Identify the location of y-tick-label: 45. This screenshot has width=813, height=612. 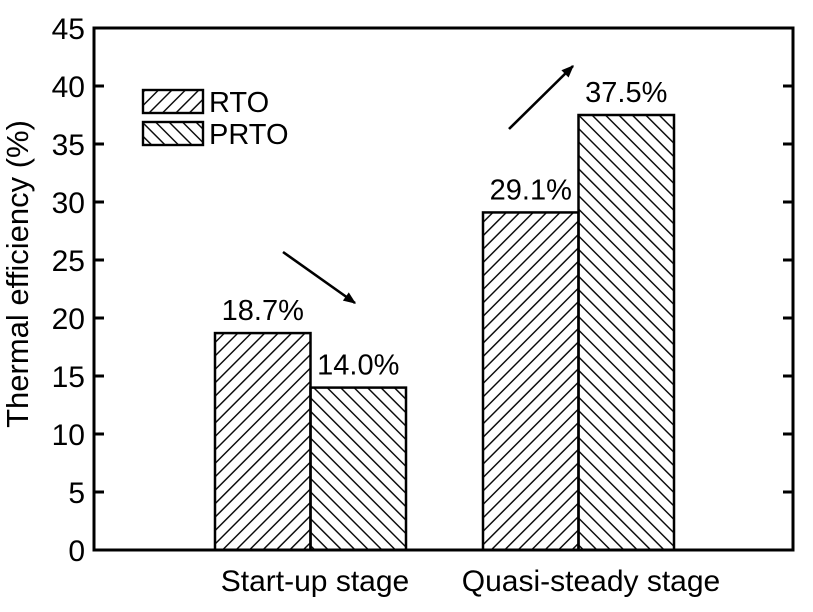
(68, 29).